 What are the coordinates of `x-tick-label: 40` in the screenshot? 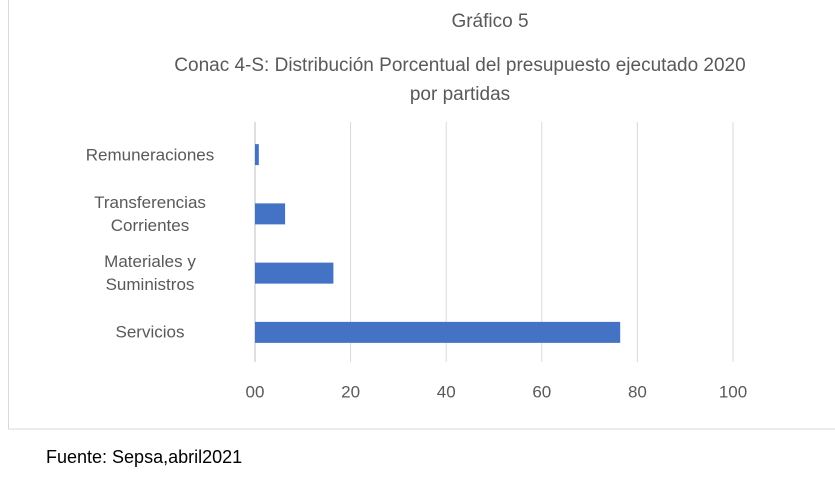 It's located at (446, 391).